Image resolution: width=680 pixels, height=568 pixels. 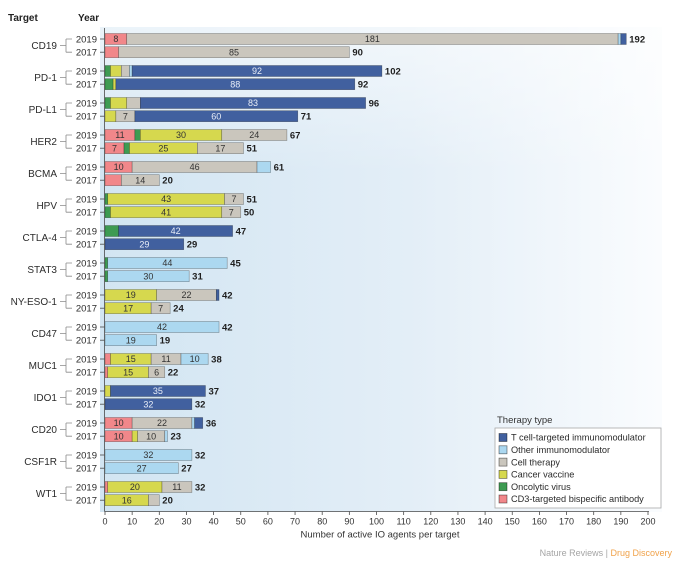 I want to click on bar-stat3-2017, so click(x=147, y=276).